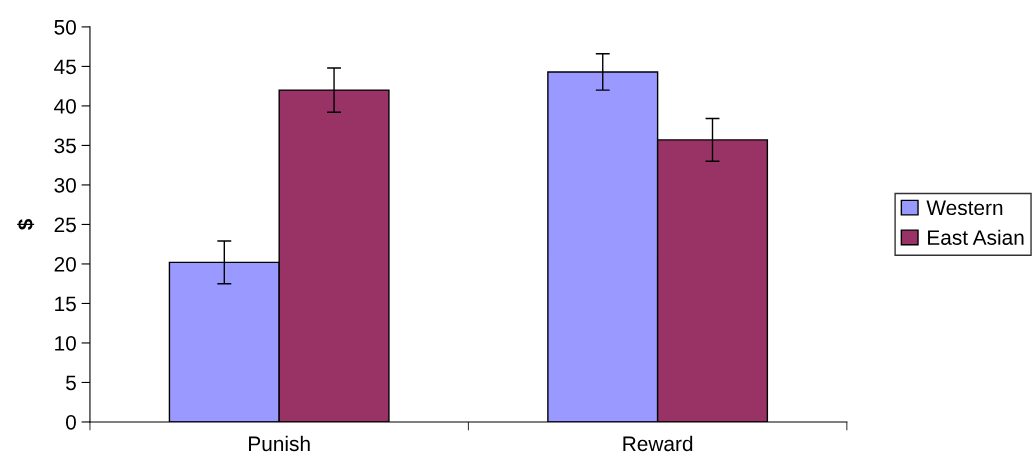 This screenshot has width=1034, height=472. I want to click on y-tick-label: 15, so click(65, 304).